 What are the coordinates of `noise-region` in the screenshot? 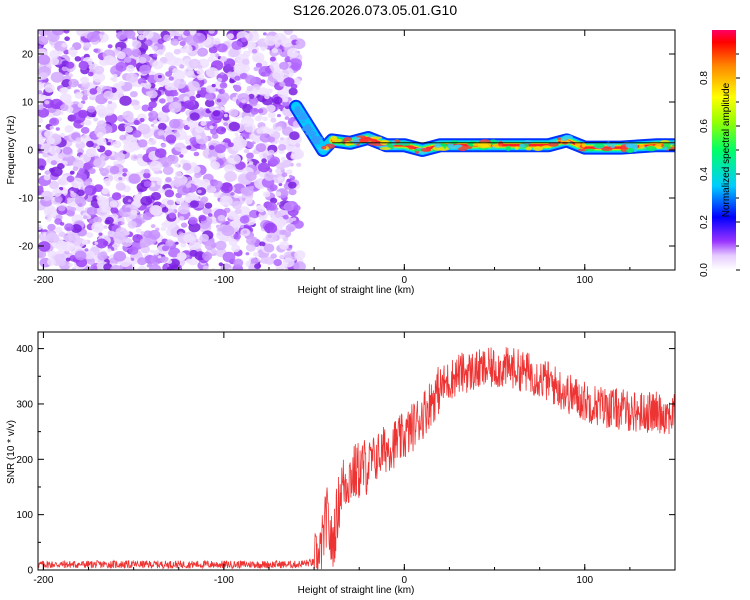 It's located at (172, 150).